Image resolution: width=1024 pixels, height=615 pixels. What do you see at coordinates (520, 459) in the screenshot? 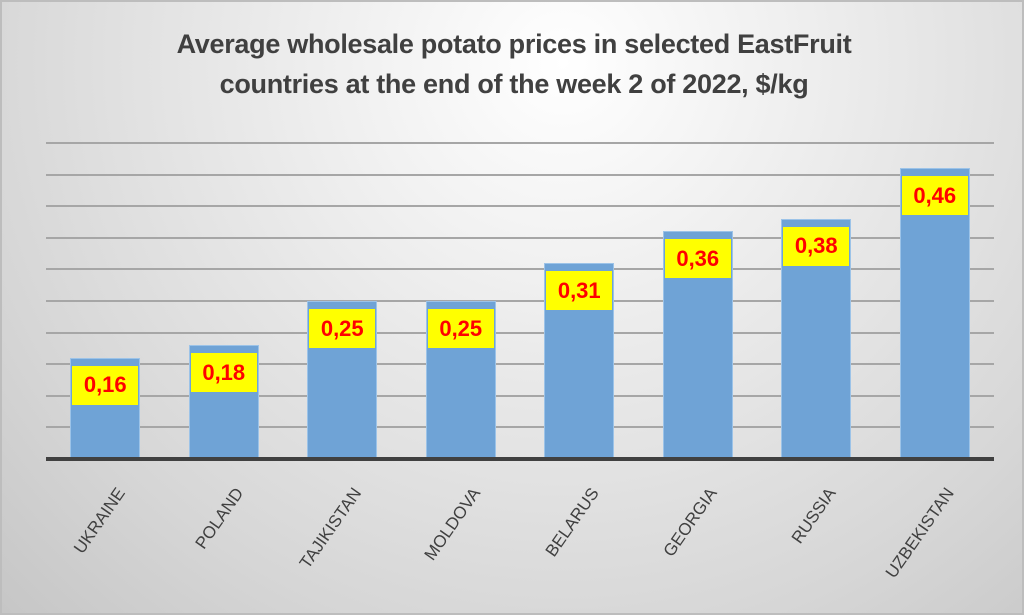
I see `x-axis-line` at bounding box center [520, 459].